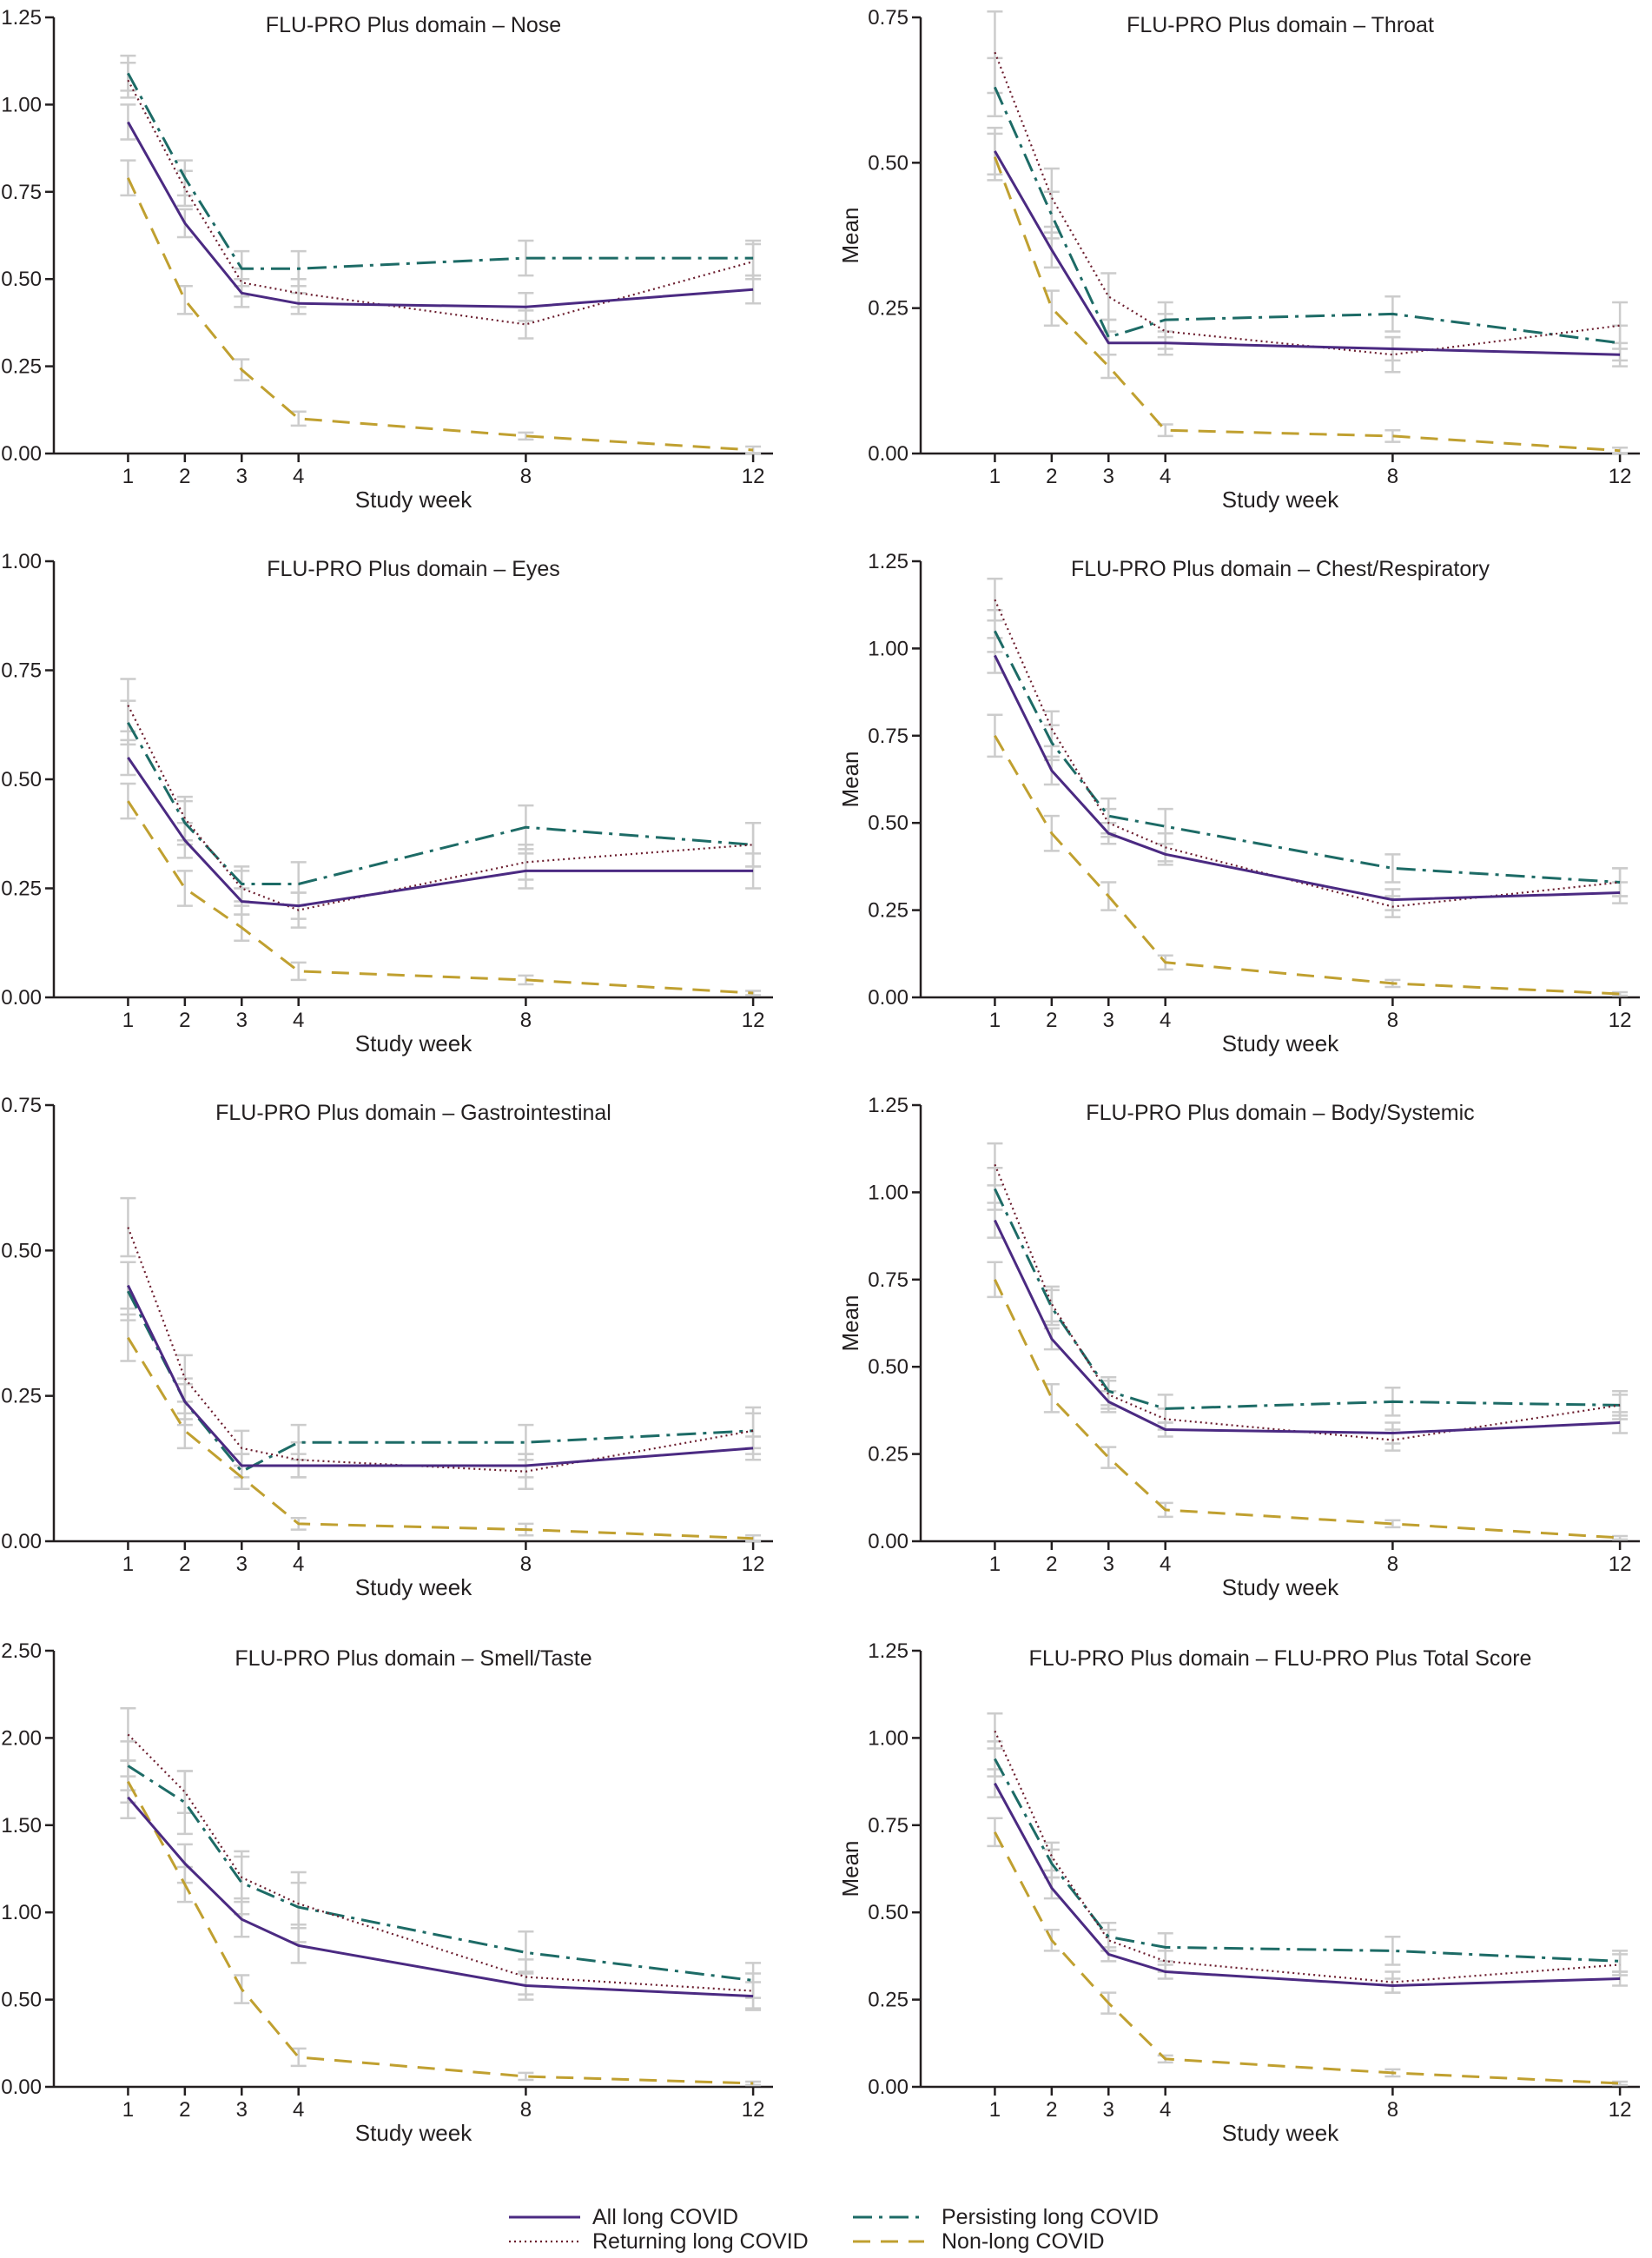 The height and width of the screenshot is (2258, 1652). Describe the element at coordinates (1280, 569) in the screenshot. I see `panel-title: FLU-PRO Plus domain – Chest/Respiratory` at that location.